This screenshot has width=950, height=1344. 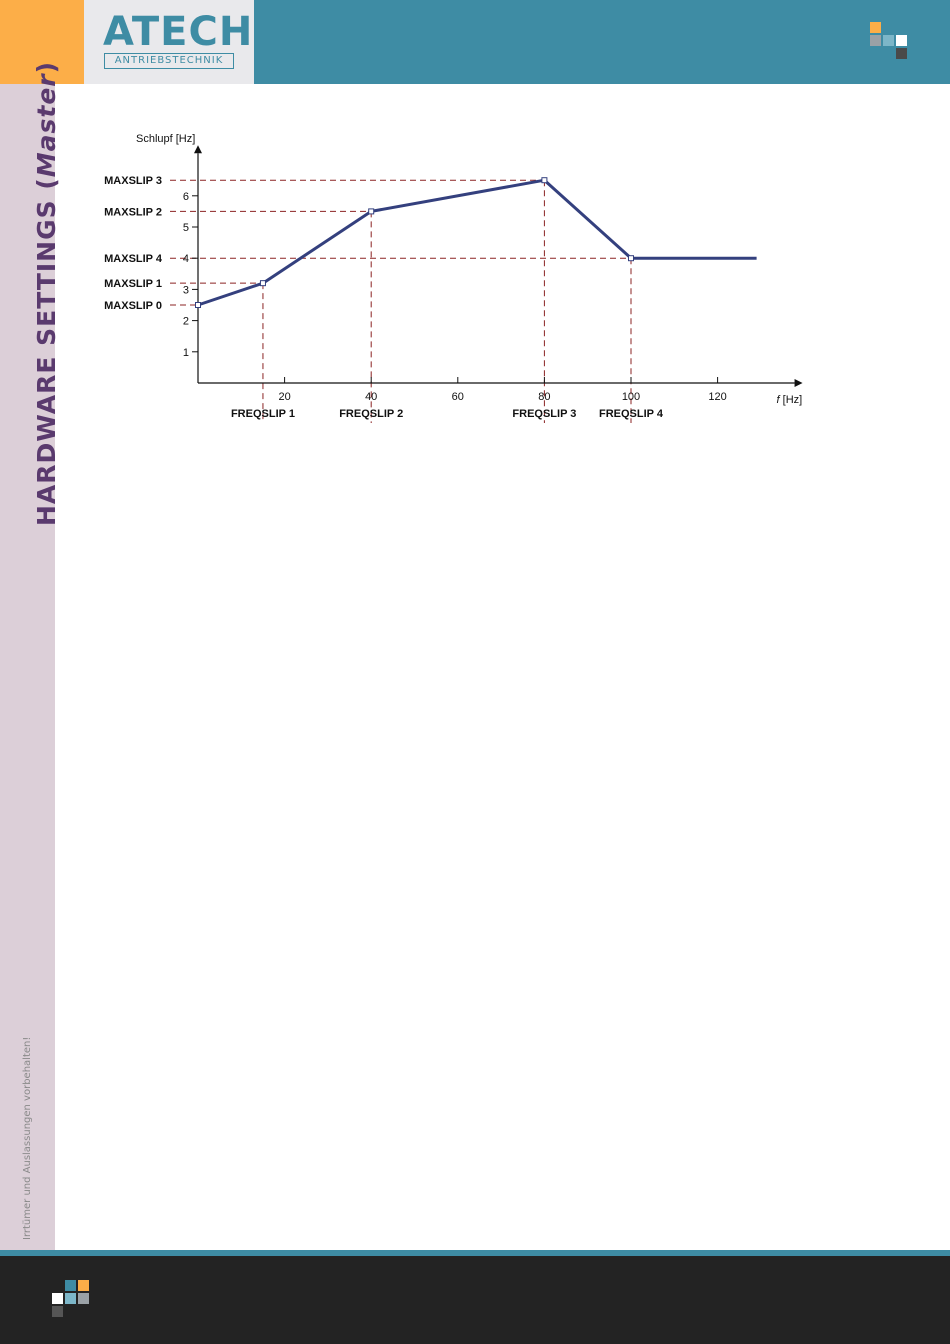 What do you see at coordinates (475, 1300) in the screenshot?
I see `page-footer` at bounding box center [475, 1300].